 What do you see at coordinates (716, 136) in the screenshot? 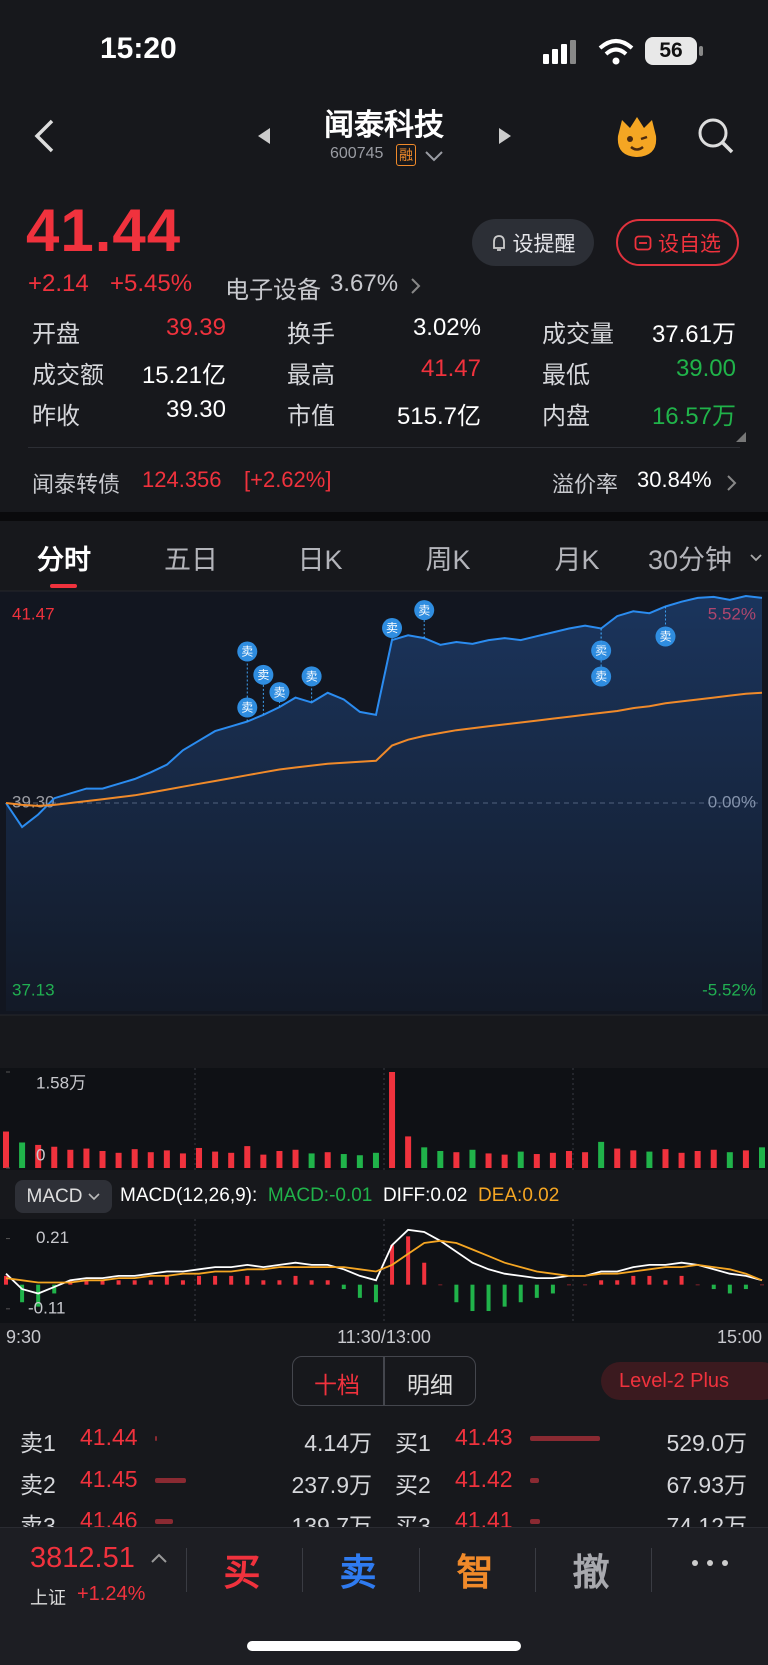
I see `search-button` at bounding box center [716, 136].